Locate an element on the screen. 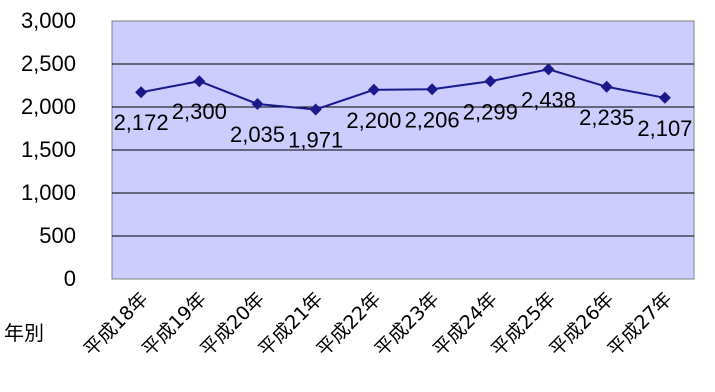 This screenshot has height=392, width=715. data-label: 2,172 is located at coordinates (141, 122).